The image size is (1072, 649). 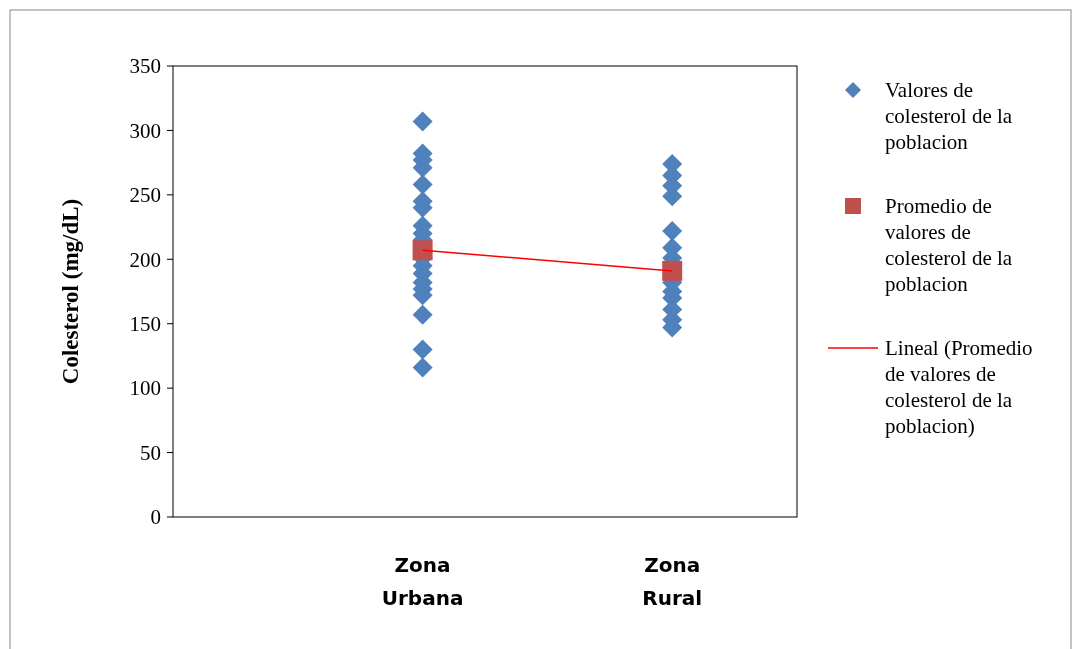 What do you see at coordinates (422, 581) in the screenshot?
I see `x-tick-label: Zona Urbana` at bounding box center [422, 581].